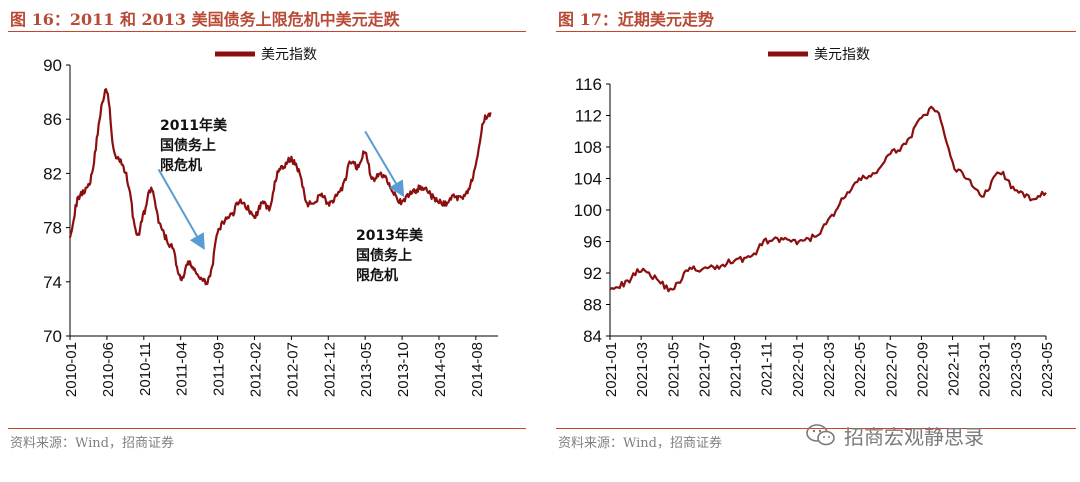 This screenshot has height=482, width=1080. What do you see at coordinates (292, 369) in the screenshot?
I see `left-x-tick-label: 2012-07` at bounding box center [292, 369].